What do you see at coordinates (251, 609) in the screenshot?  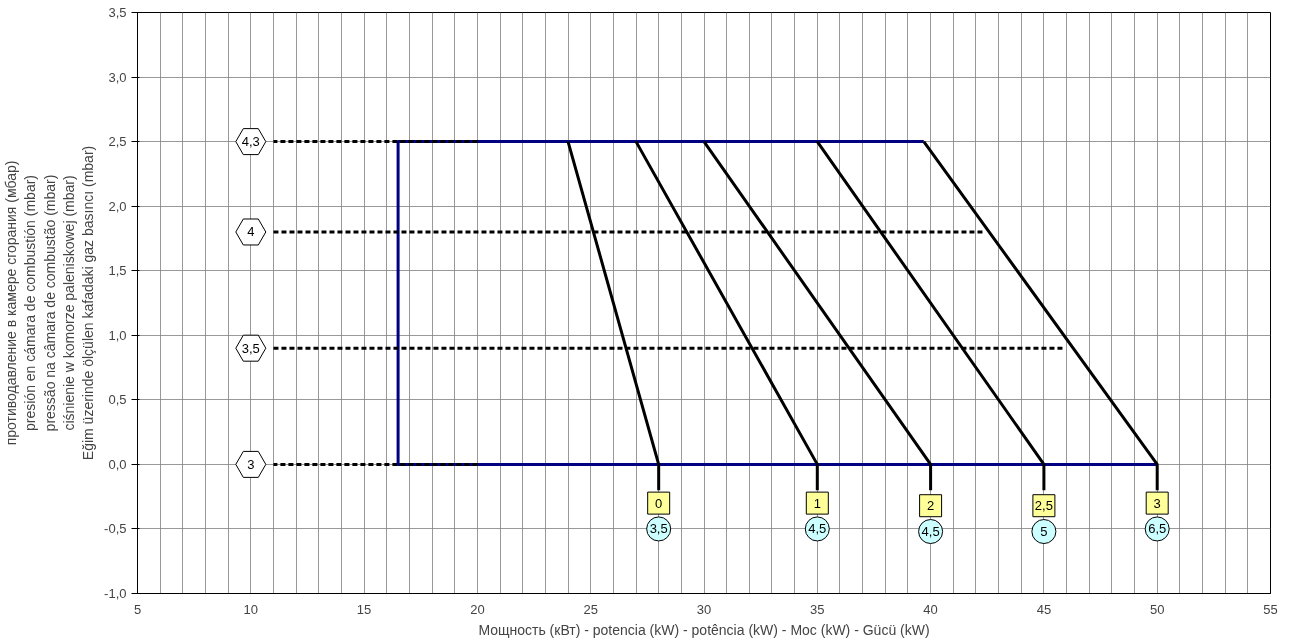 I see `x-tick-label: 10` at bounding box center [251, 609].